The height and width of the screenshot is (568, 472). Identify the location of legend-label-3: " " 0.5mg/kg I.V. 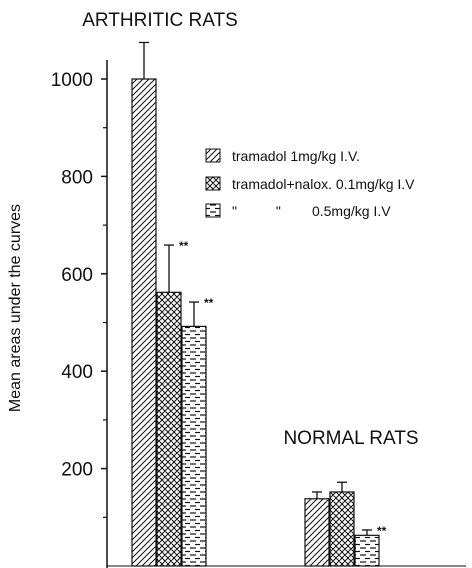
(311, 211).